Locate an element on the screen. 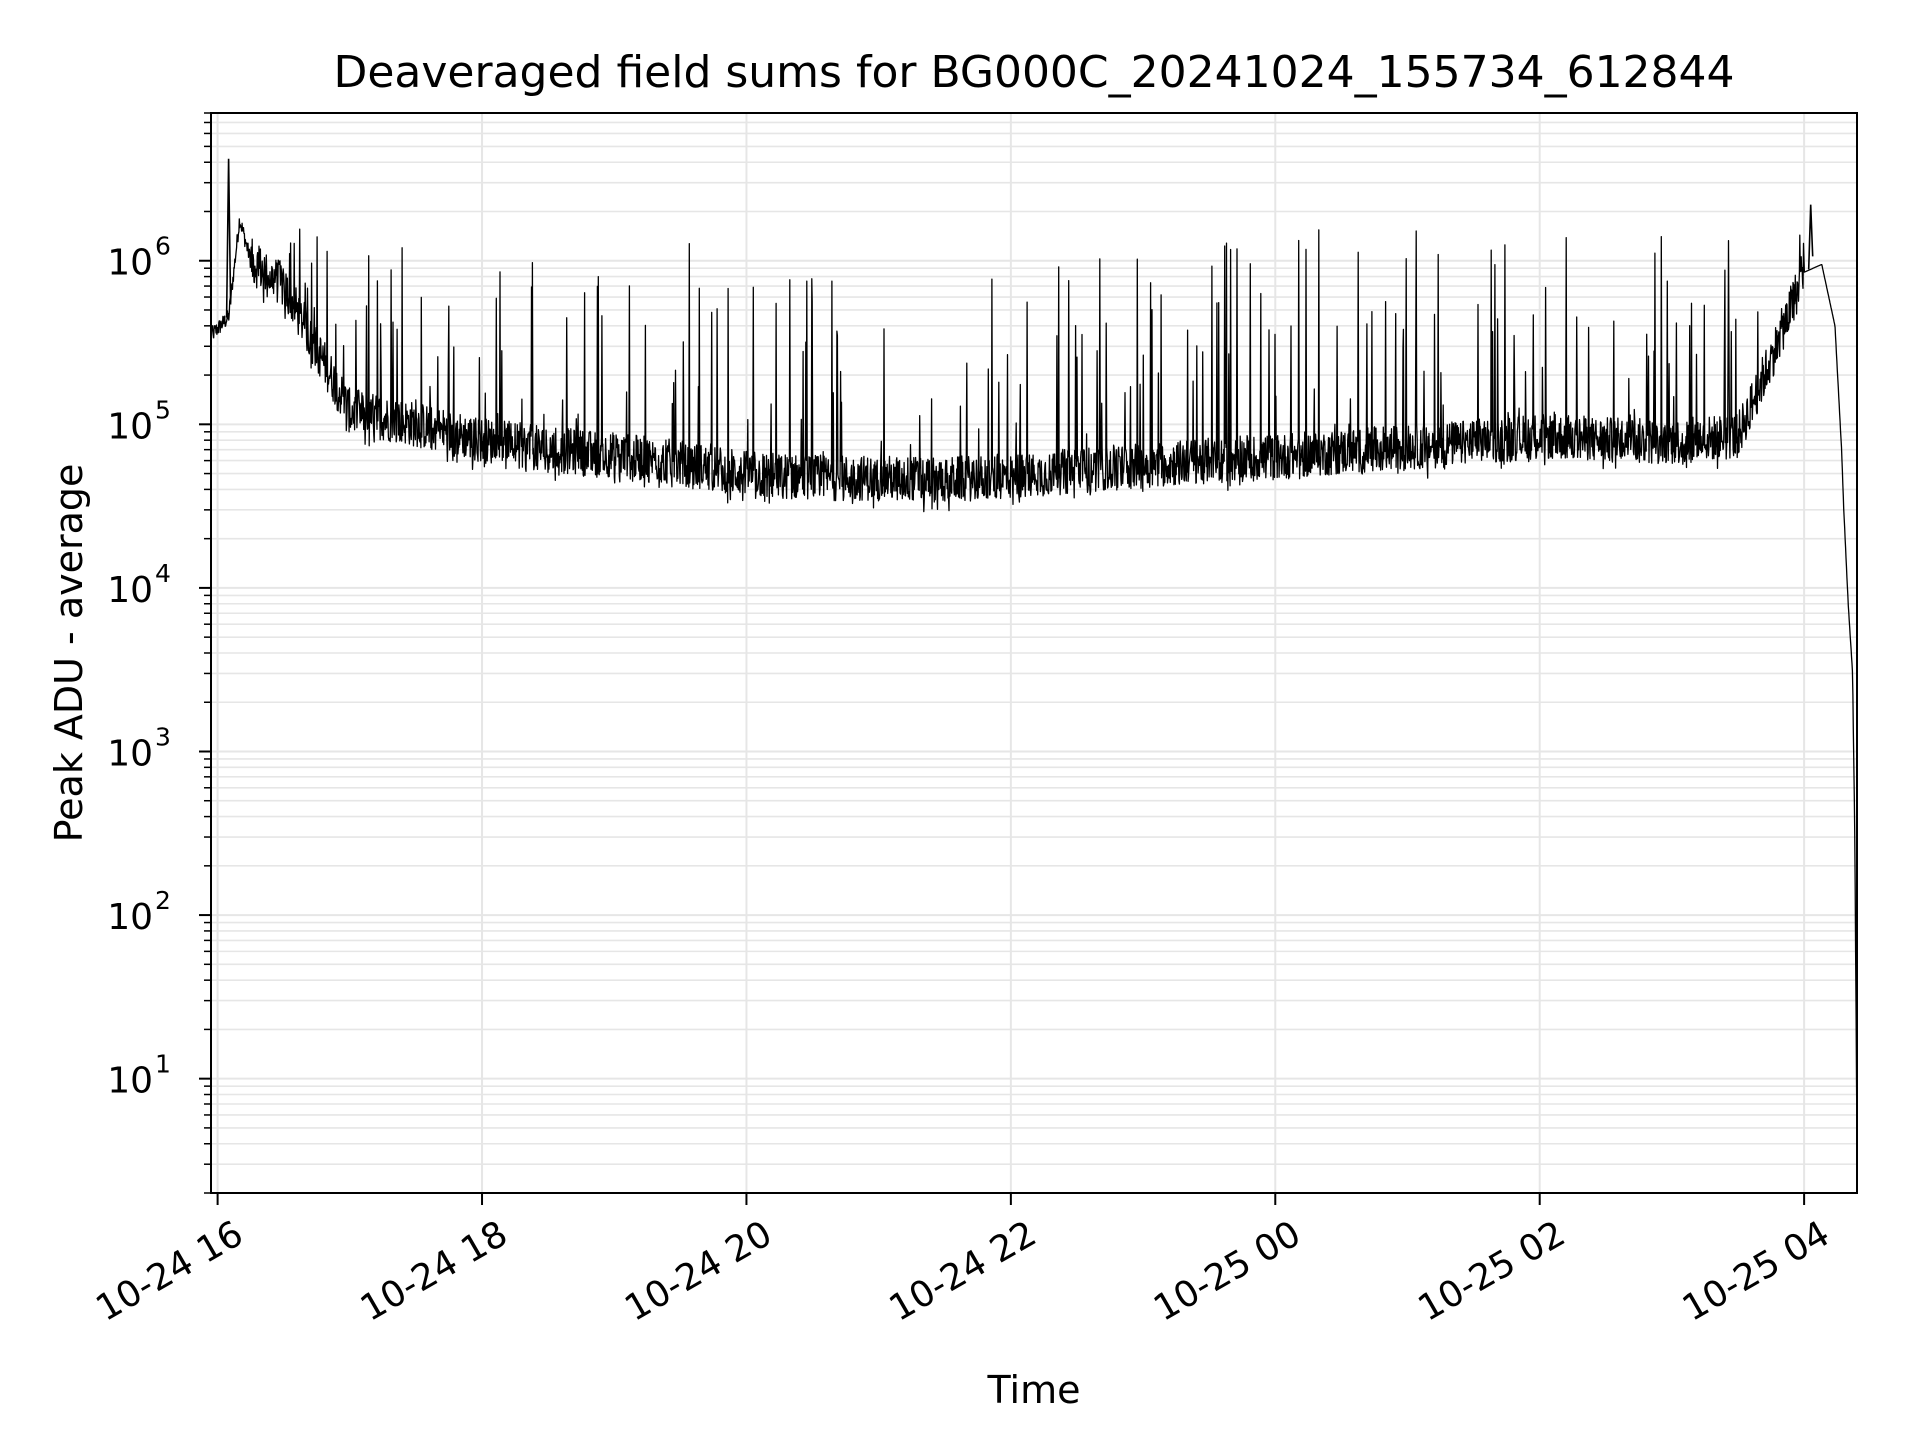 This screenshot has width=1920, height=1444. x-tick-label: 10-25 00 is located at coordinates (1227, 1271).